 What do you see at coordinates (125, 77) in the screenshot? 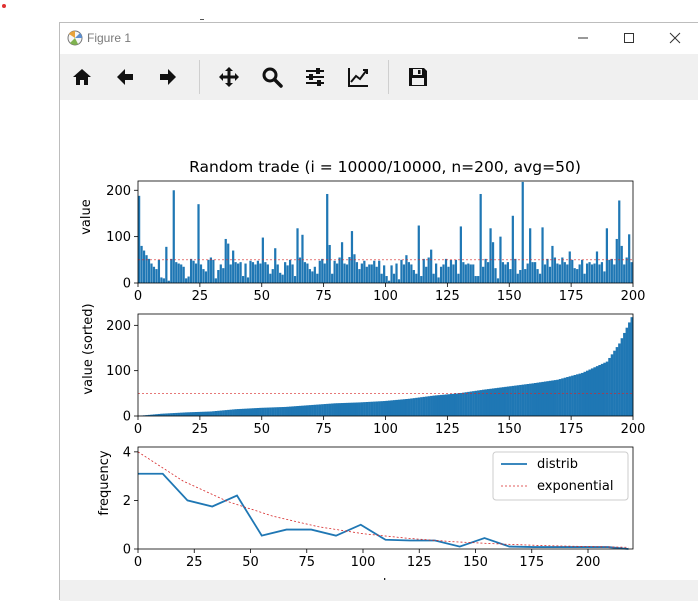
I see `back-button` at bounding box center [125, 77].